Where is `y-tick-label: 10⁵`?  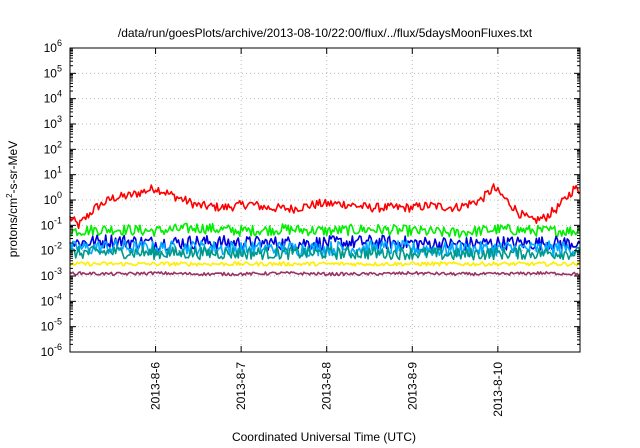
y-tick-label: 10⁵ is located at coordinates (53, 71).